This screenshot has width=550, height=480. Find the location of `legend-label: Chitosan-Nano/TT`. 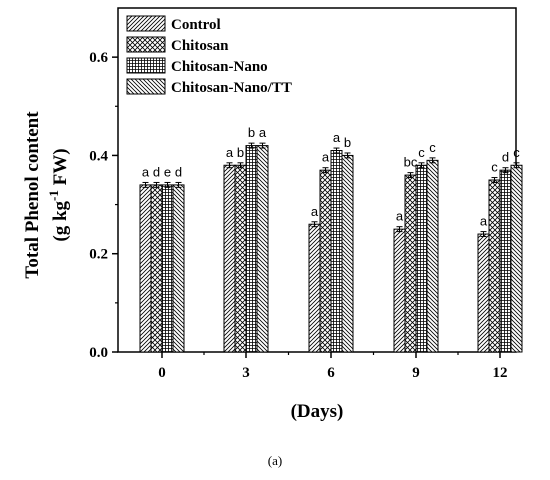

legend-label: Chitosan-Nano/TT is located at coordinates (231, 88).